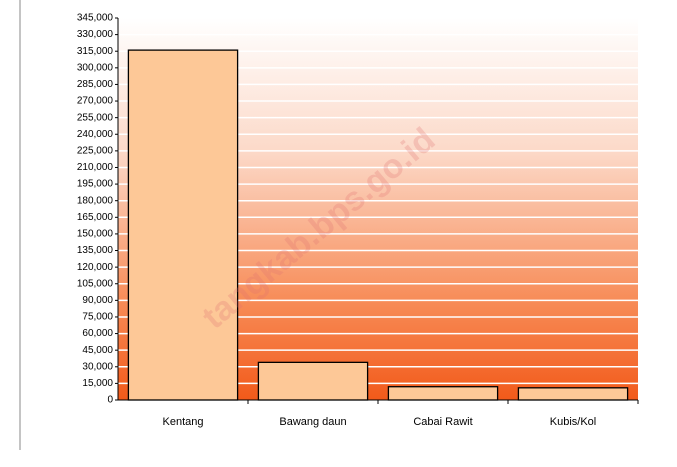  I want to click on y-tick-label: 150,000, so click(95, 234).